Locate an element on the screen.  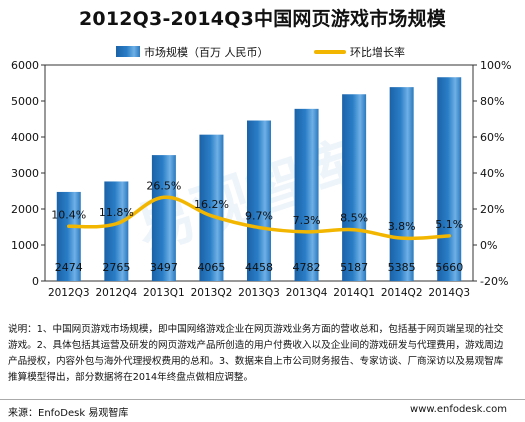
line-value-label: 8.5% is located at coordinates (354, 218).